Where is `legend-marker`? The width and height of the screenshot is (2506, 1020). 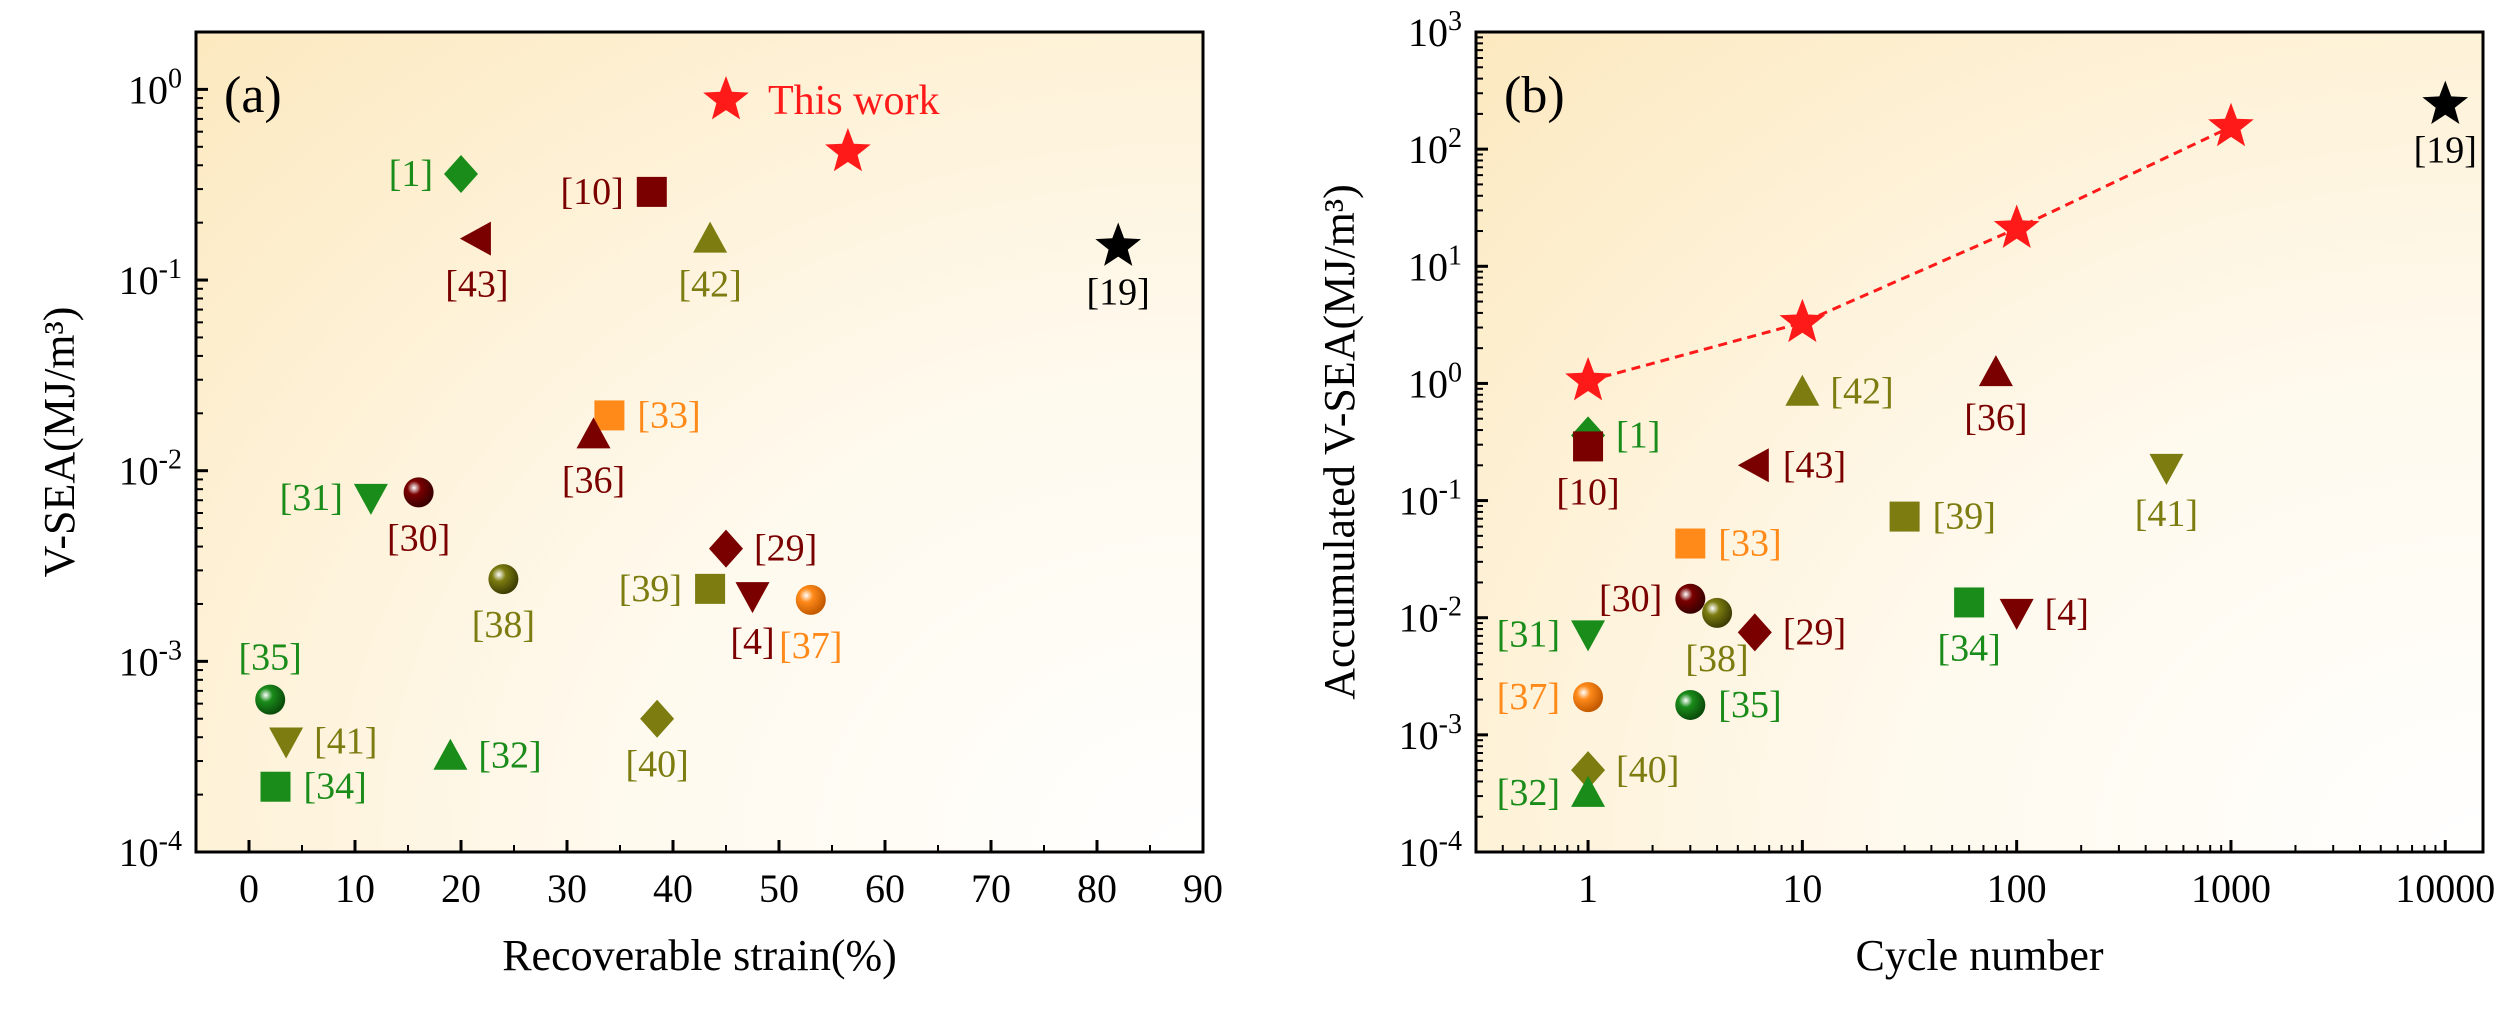 legend-marker is located at coordinates (726, 98).